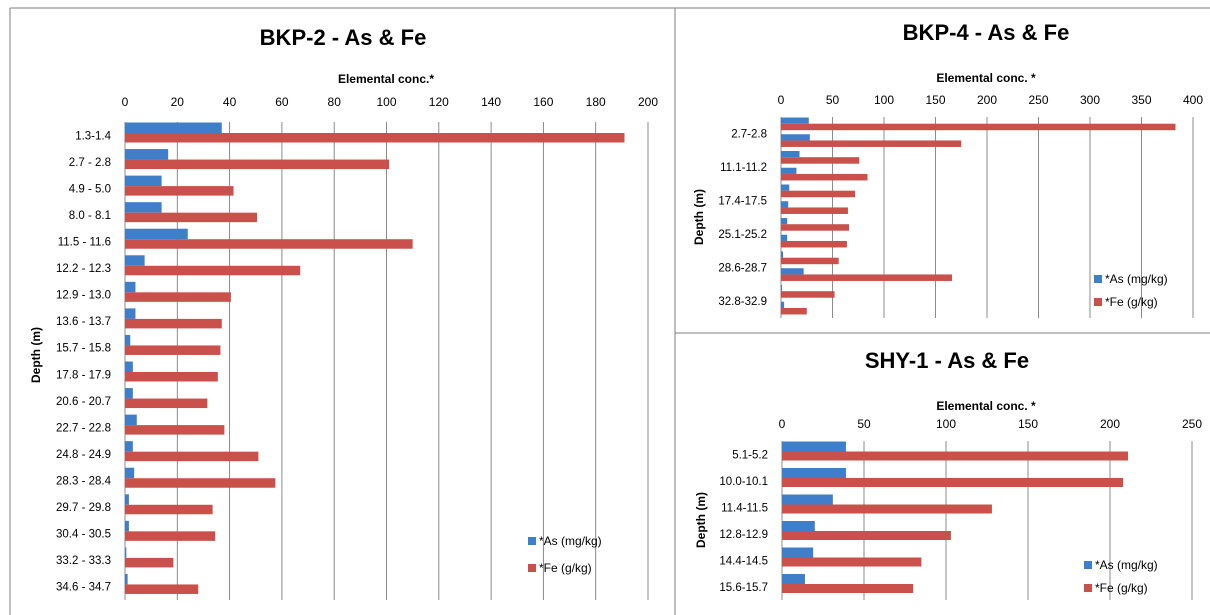 The height and width of the screenshot is (615, 1210). I want to click on category-label: 2.7 - 2.8, so click(90, 163).